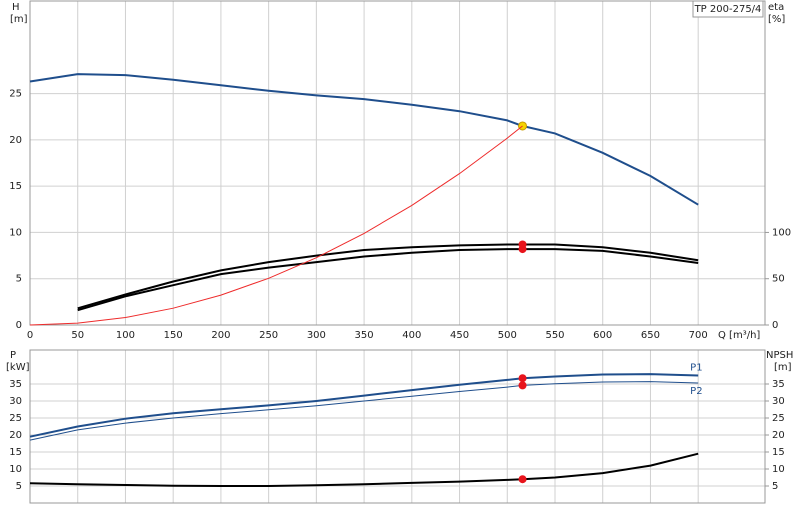 This screenshot has width=800, height=520. What do you see at coordinates (696, 368) in the screenshot?
I see `series-label: P1` at bounding box center [696, 368].